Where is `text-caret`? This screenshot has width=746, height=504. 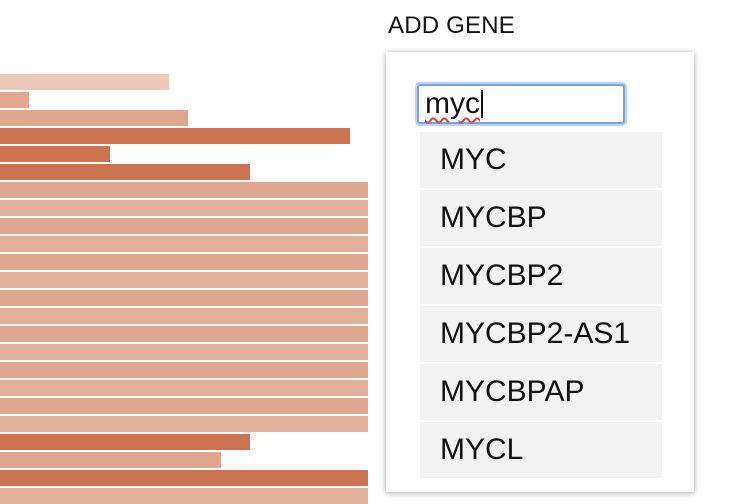
text-caret is located at coordinates (482, 104).